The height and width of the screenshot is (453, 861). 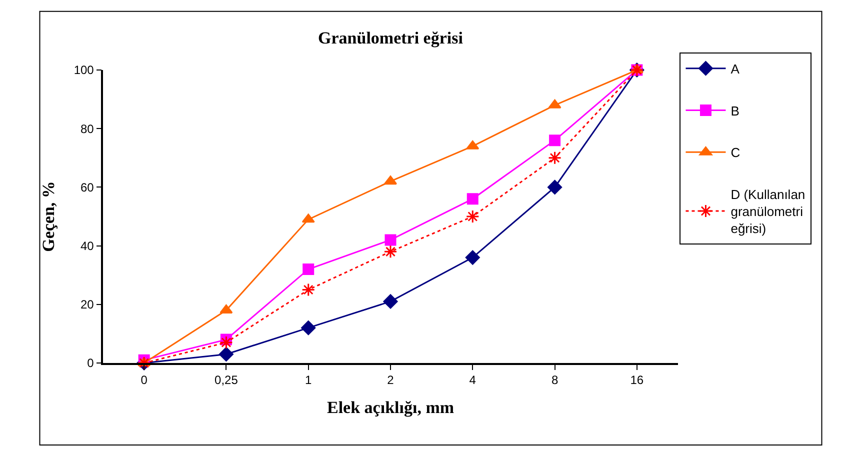 I want to click on y-tick-label: 60, so click(x=87, y=187).